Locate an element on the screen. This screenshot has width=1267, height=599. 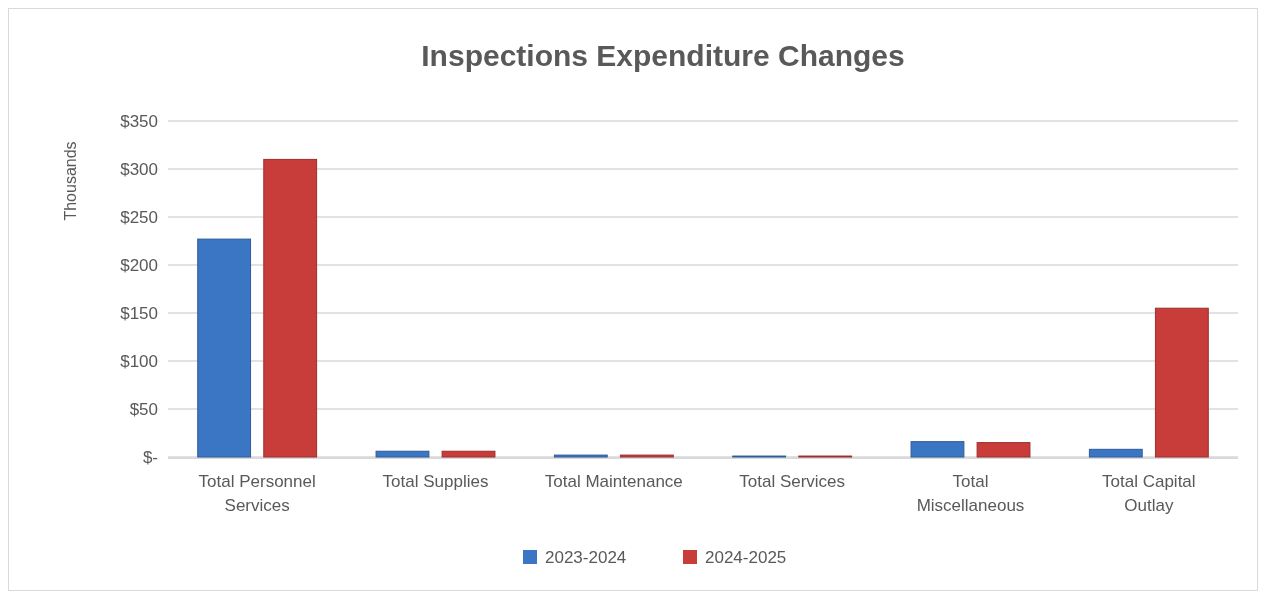
y-tick-label: $200 is located at coordinates (139, 265).